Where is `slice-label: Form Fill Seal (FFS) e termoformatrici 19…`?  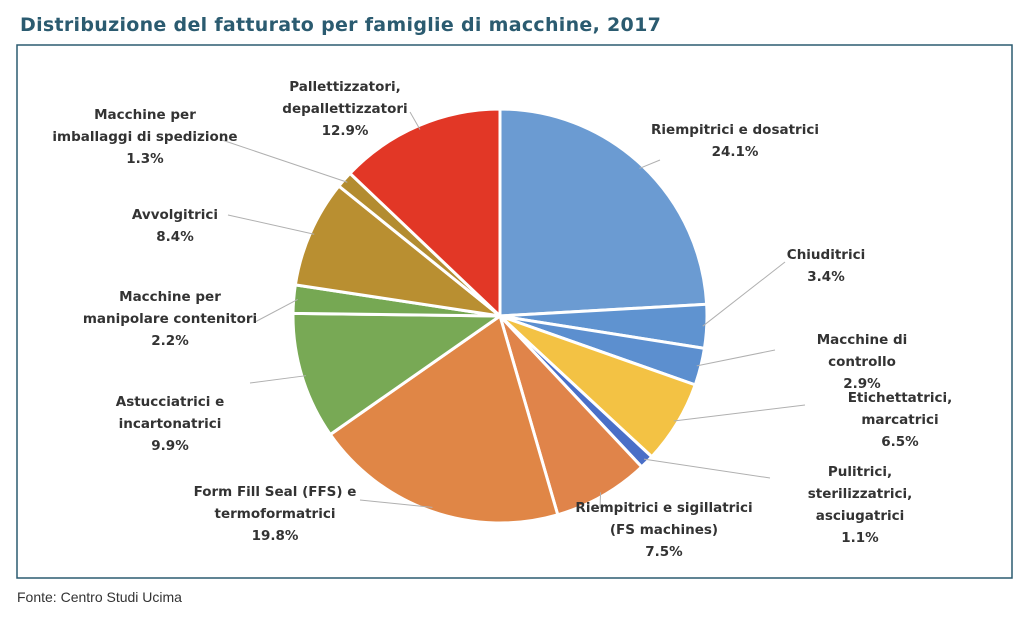 slice-label: Form Fill Seal (FFS) e termoformatrici 19… is located at coordinates (275, 514).